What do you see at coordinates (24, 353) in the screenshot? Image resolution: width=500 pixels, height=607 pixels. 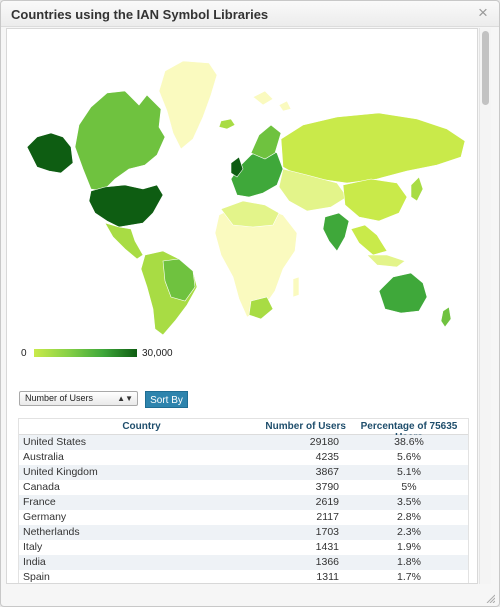 I see `legend-min-label: 0` at bounding box center [24, 353].